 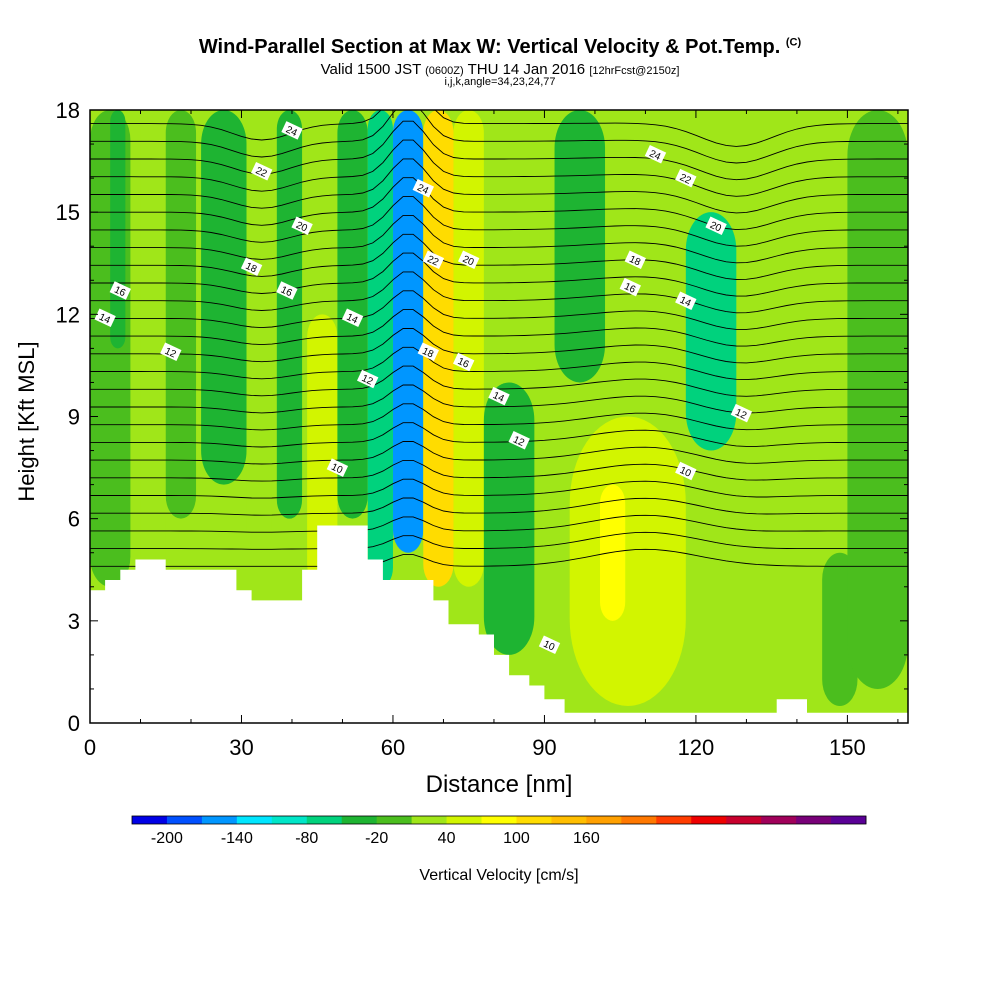 What do you see at coordinates (370, 69) in the screenshot?
I see `valid-time: Valid 1500 JST` at bounding box center [370, 69].